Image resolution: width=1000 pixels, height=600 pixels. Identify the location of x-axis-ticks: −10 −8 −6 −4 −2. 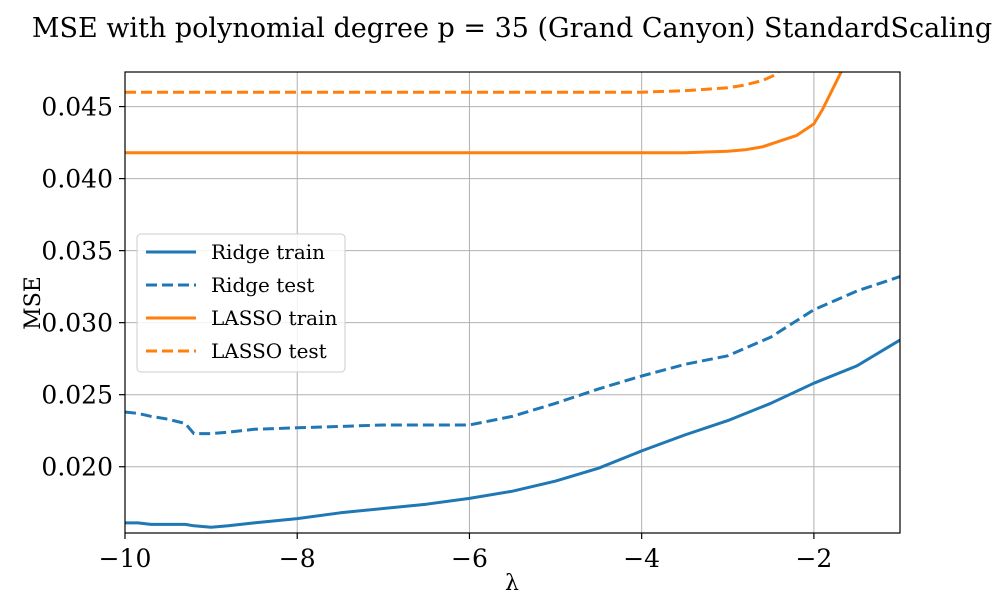
(465, 553).